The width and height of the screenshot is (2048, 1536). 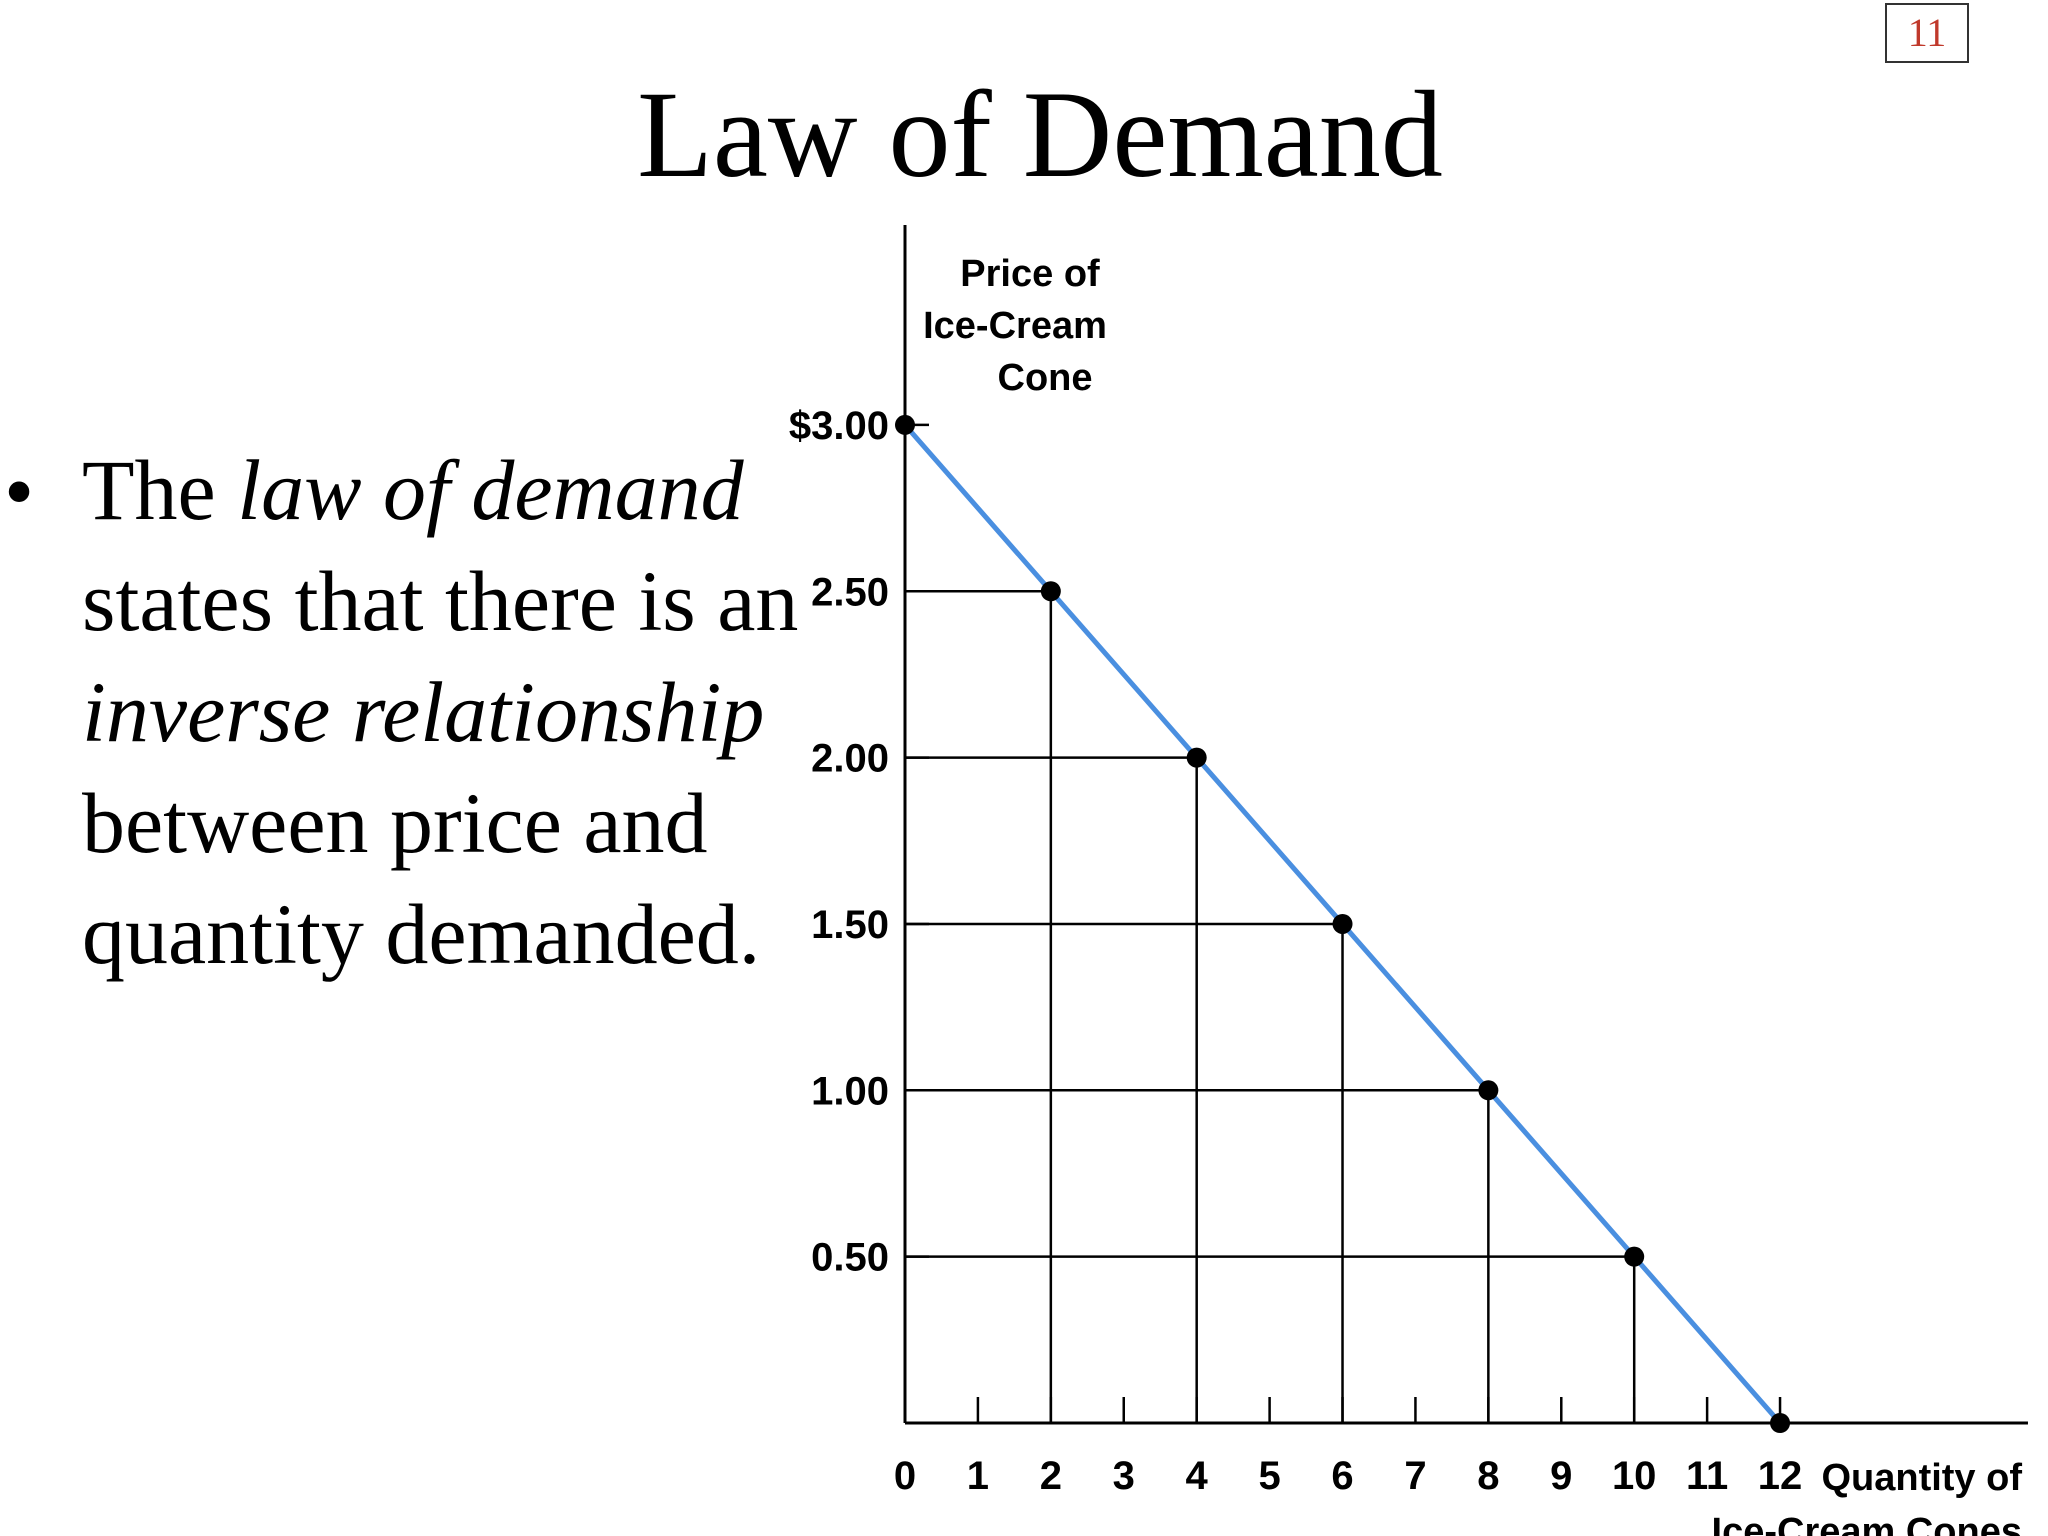 I want to click on y-axis-label: Price of, so click(x=1030, y=274).